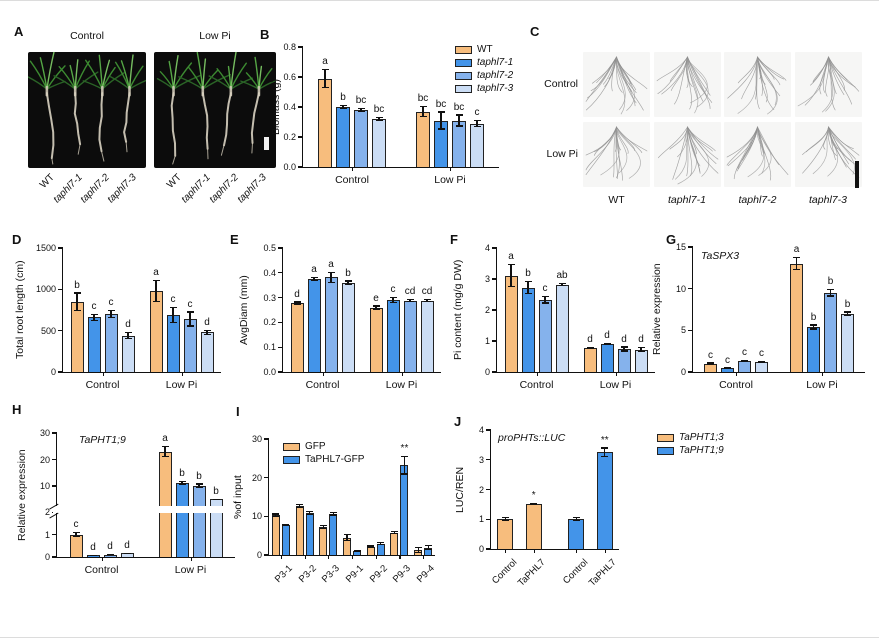 The width and height of the screenshot is (879, 638). Describe the element at coordinates (828, 200) in the screenshot. I see `column-label: taphl7-3` at that location.